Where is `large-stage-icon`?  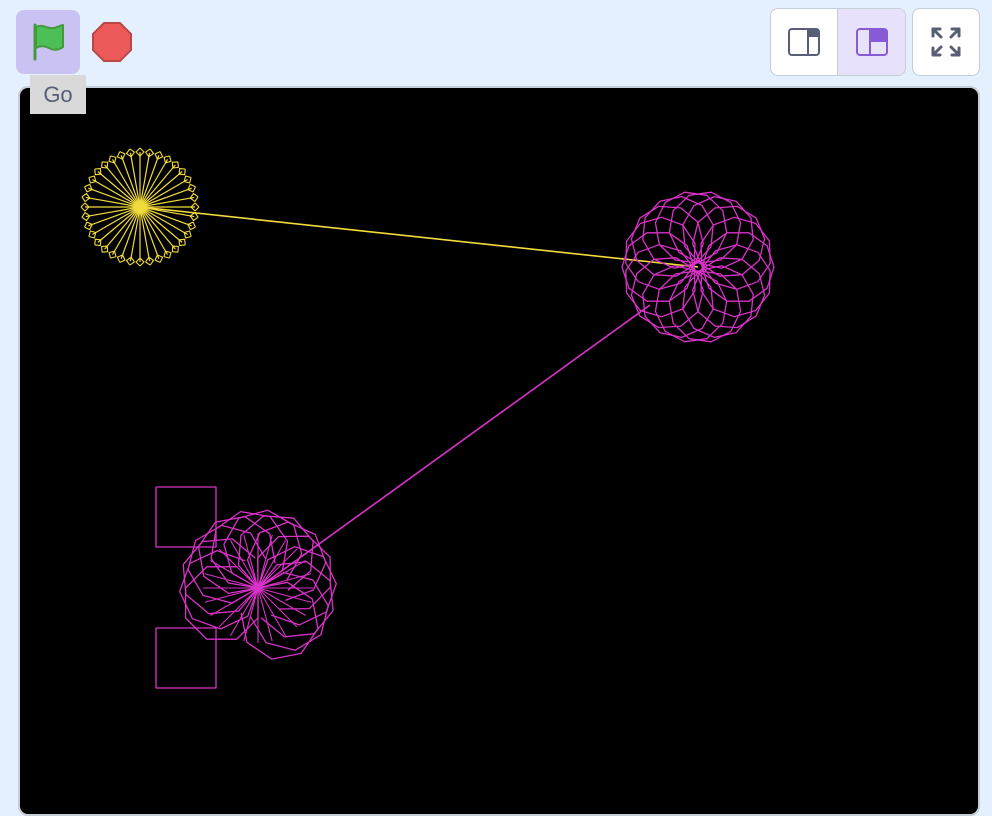 large-stage-icon is located at coordinates (871, 42).